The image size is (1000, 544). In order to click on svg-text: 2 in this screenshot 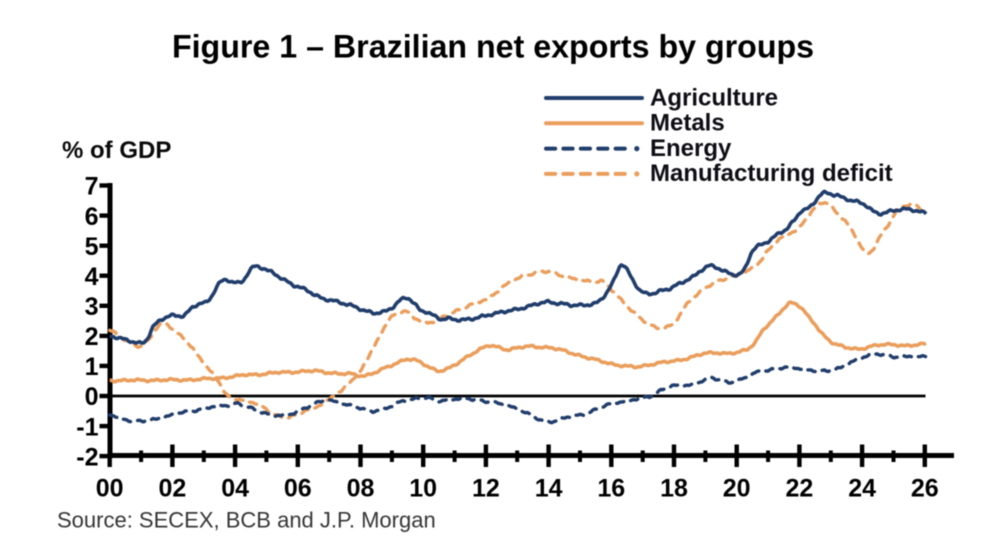, I will do `click(92, 337)`.